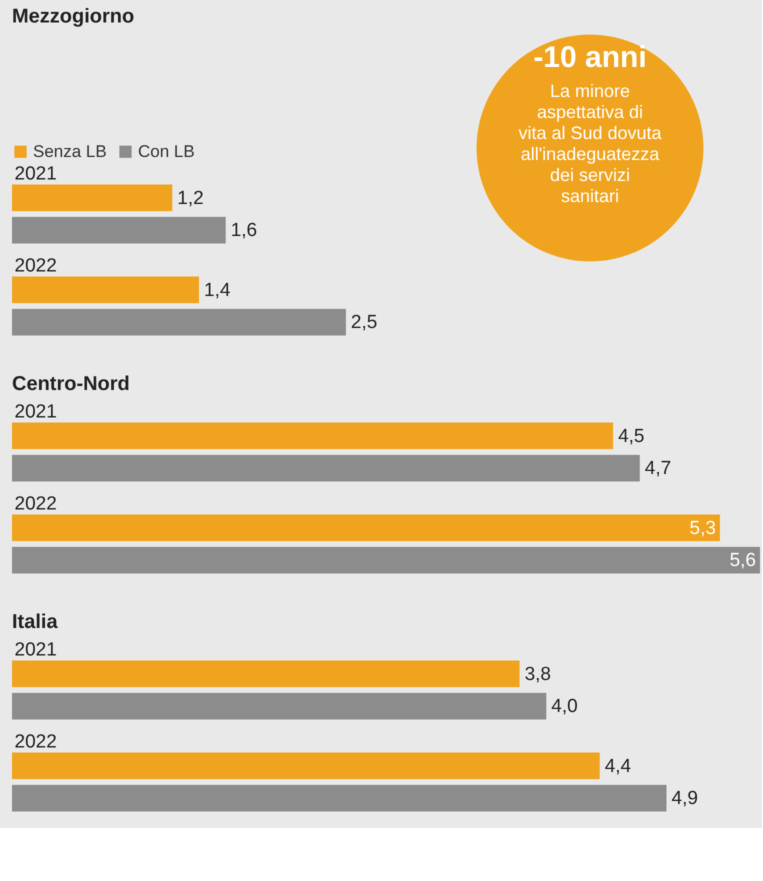  Describe the element at coordinates (658, 469) in the screenshot. I see `data-label: 4,7` at that location.